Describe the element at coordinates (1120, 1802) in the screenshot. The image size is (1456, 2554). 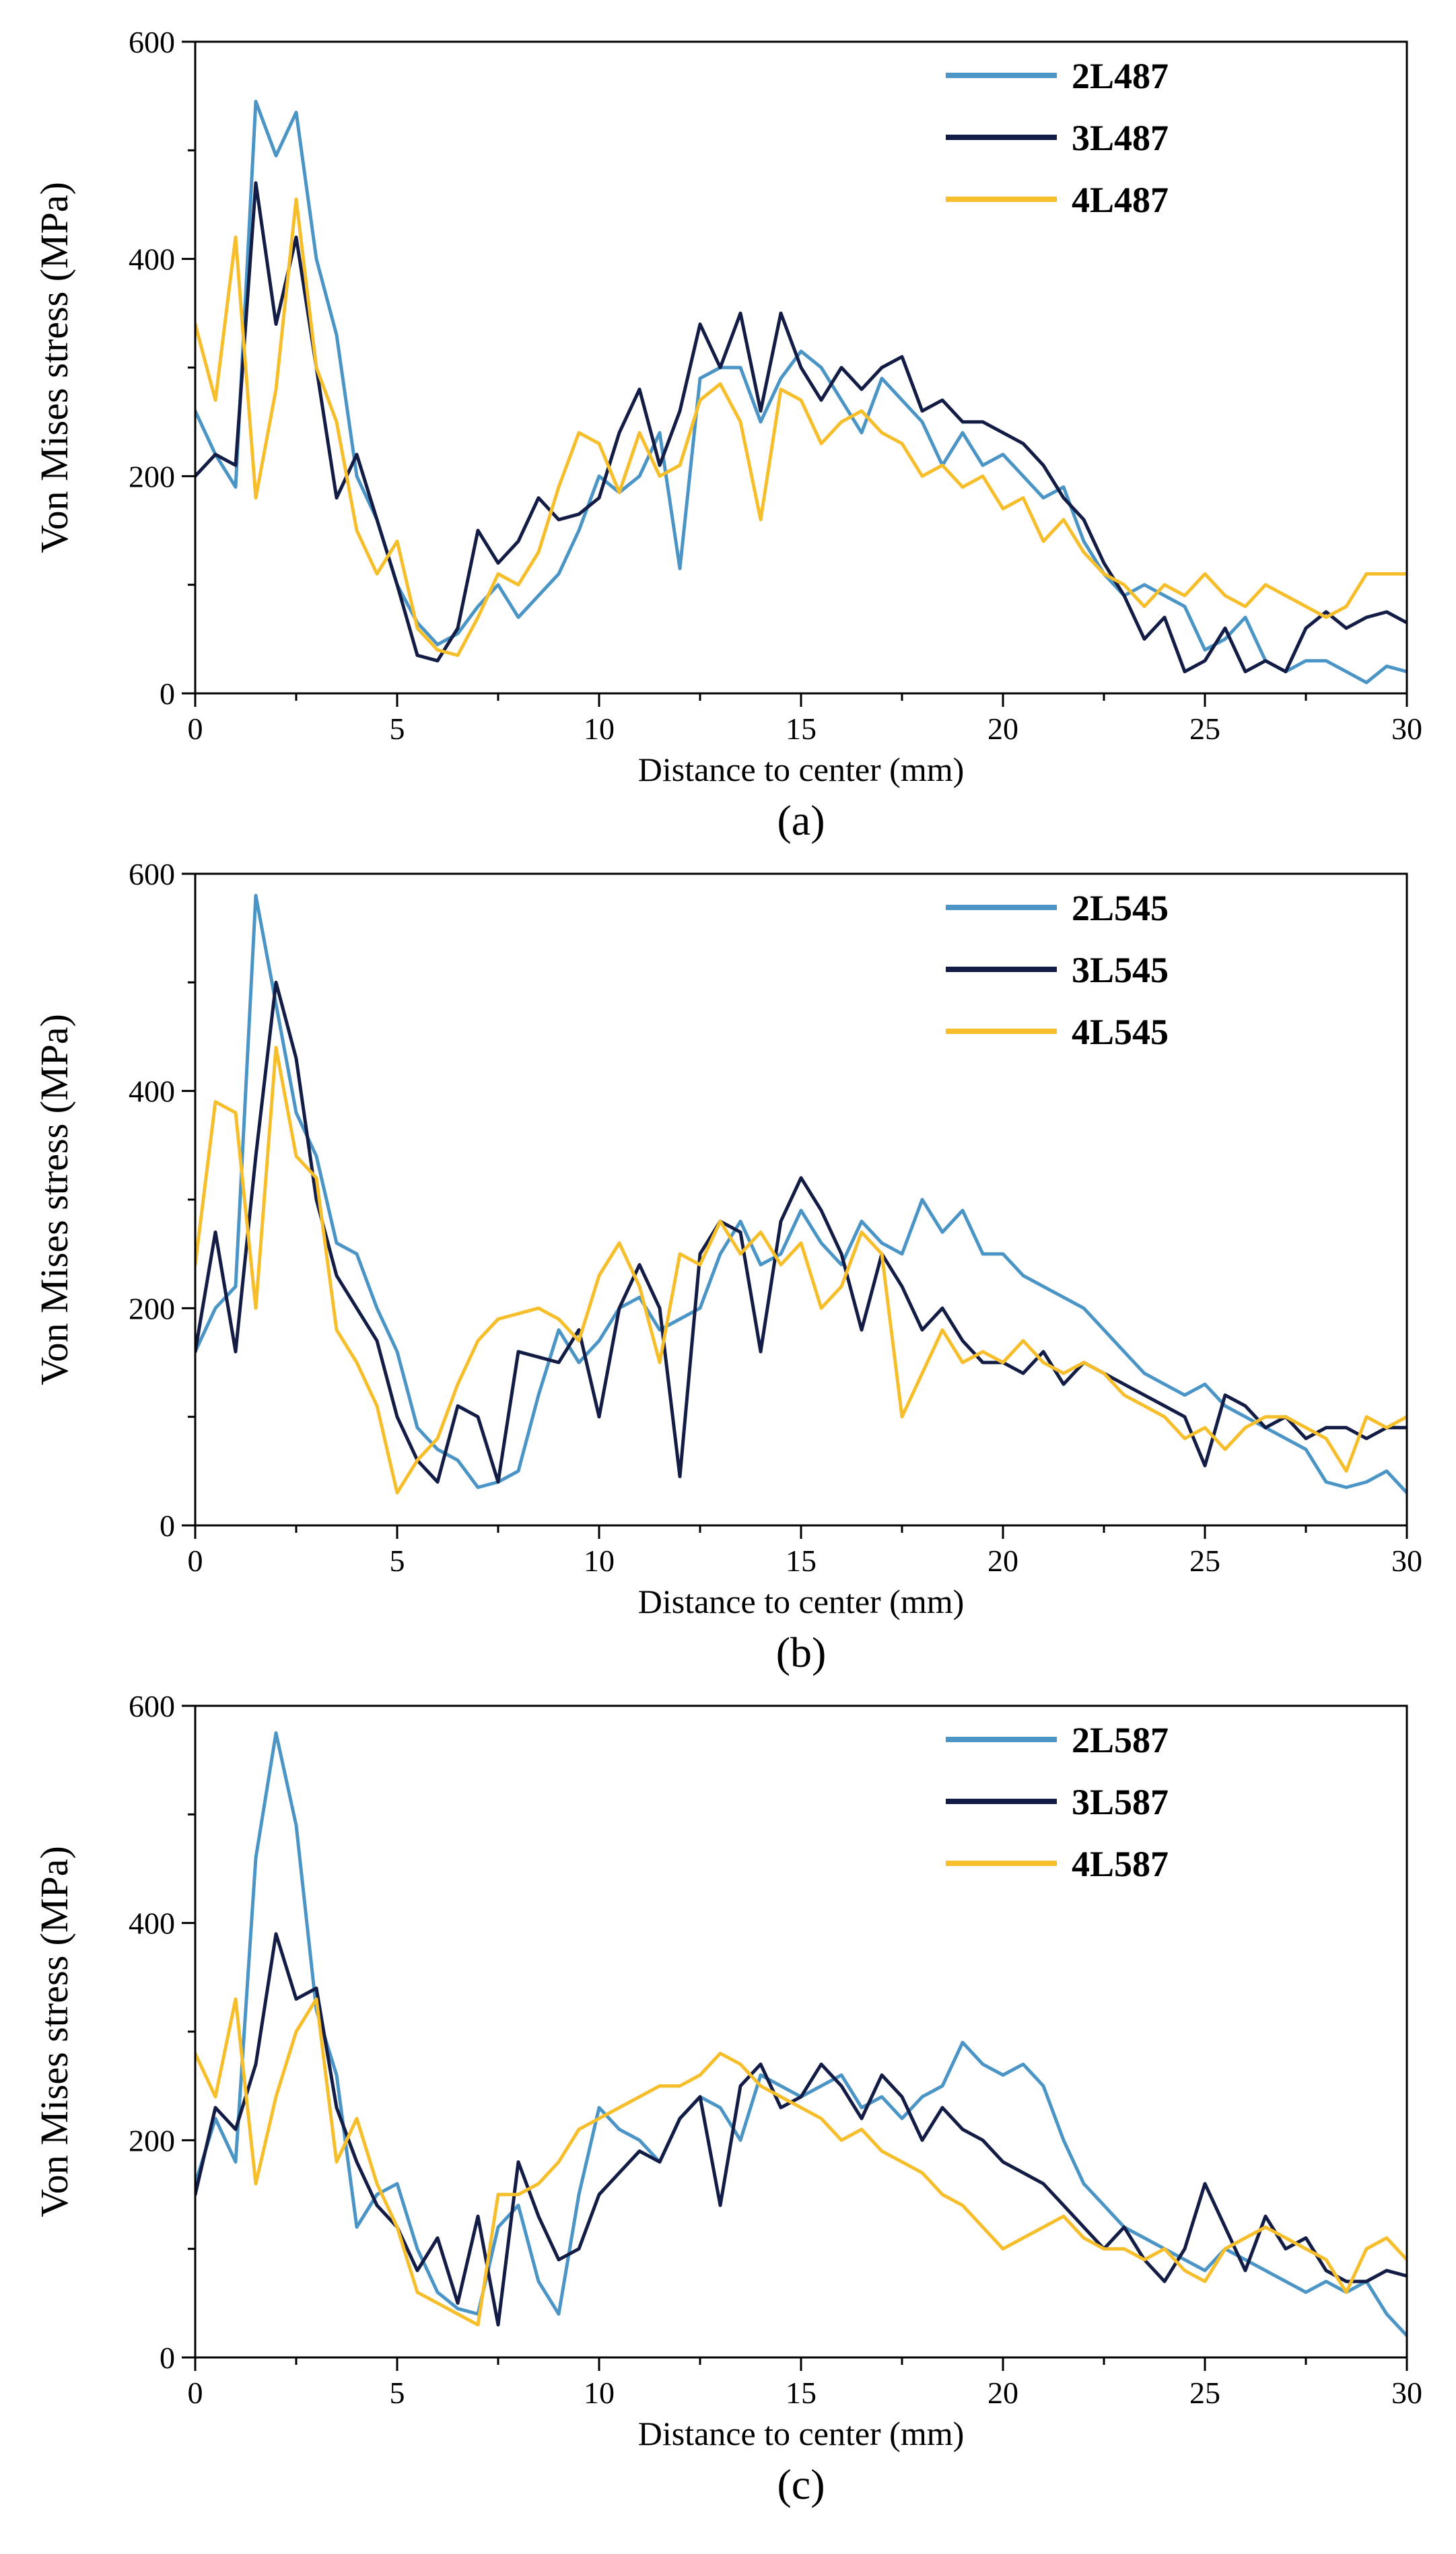
I see `legend-label-3L587: 3L587` at that location.